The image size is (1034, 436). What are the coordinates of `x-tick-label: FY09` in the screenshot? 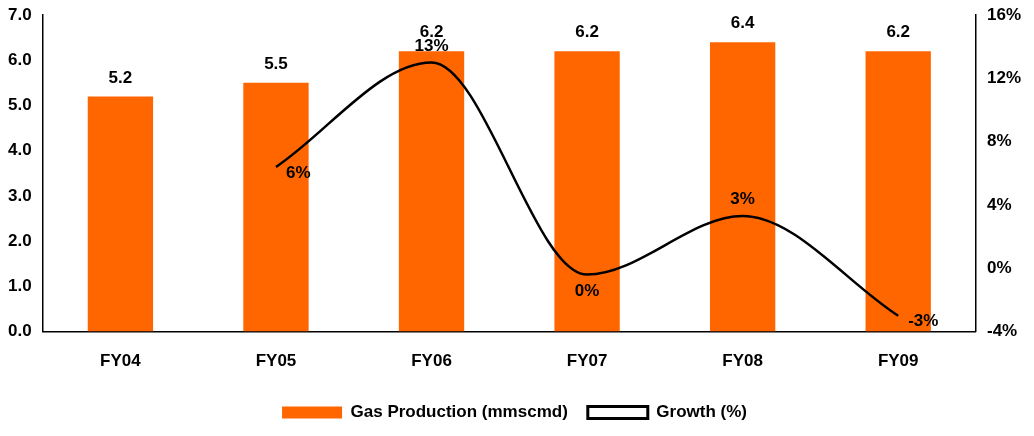 It's located at (898, 361).